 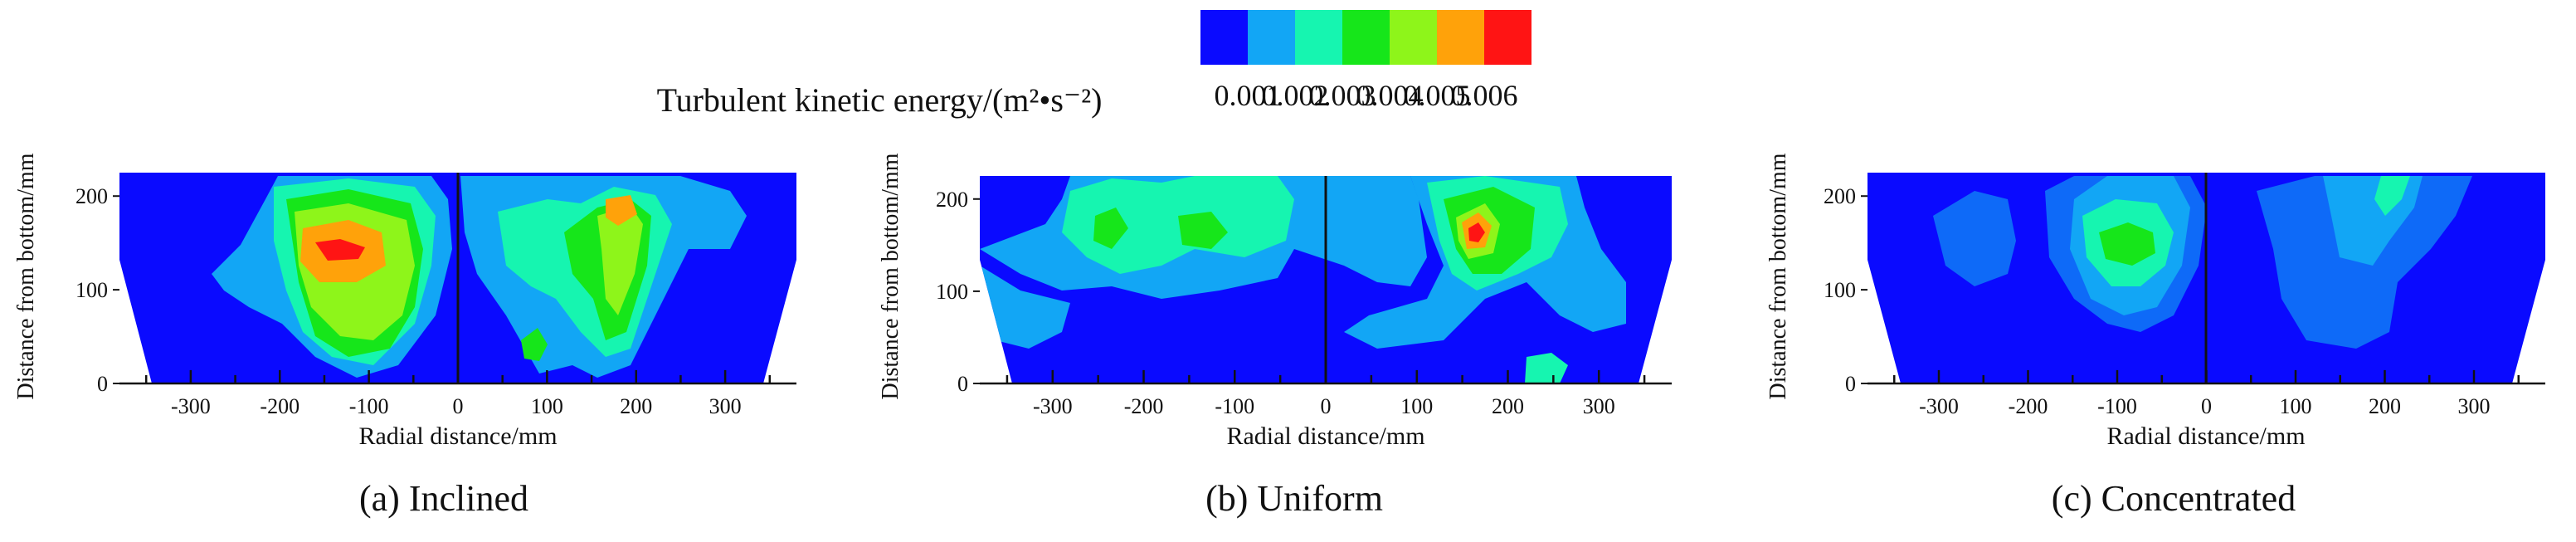 What do you see at coordinates (1294, 499) in the screenshot?
I see `panel-caption: (b) Uniform` at bounding box center [1294, 499].